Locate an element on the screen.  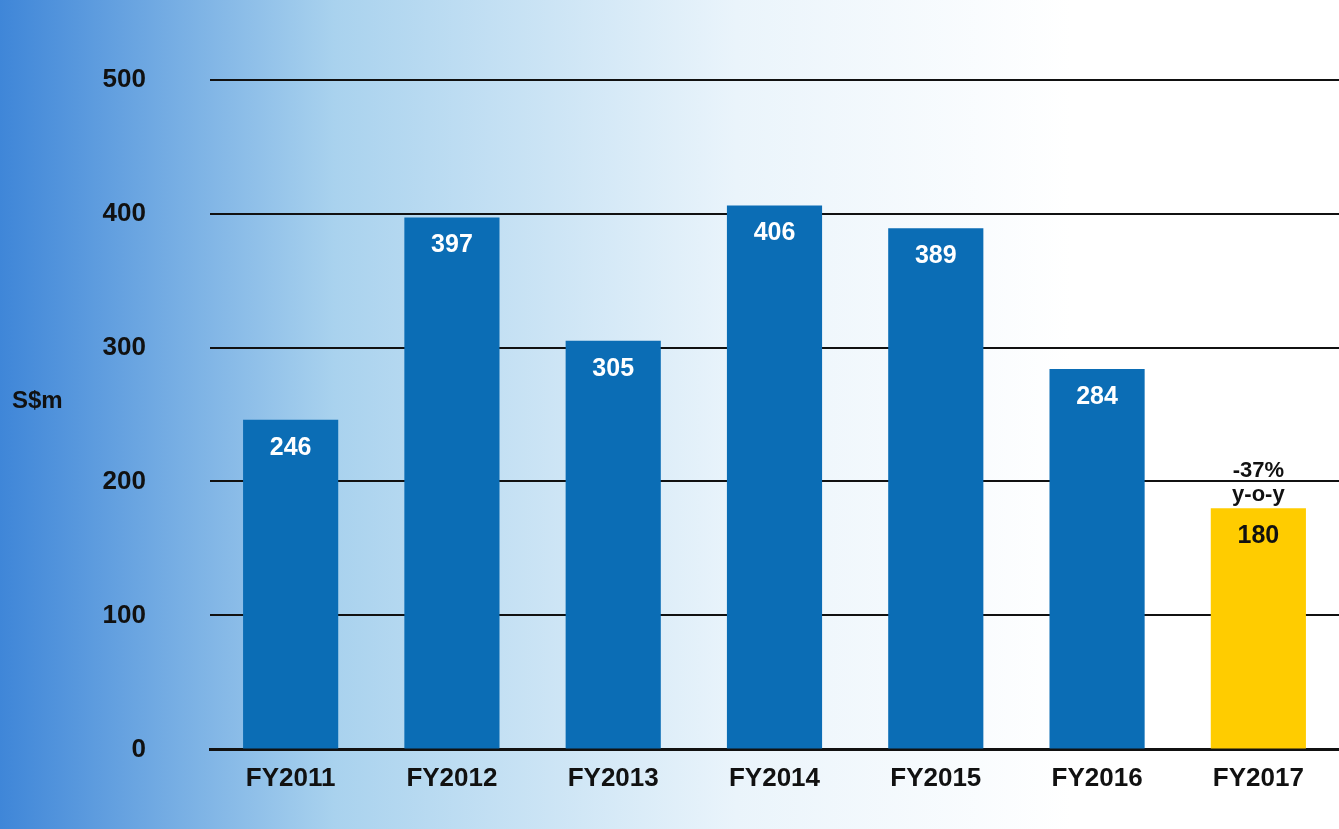
data-label: 305 is located at coordinates (613, 366).